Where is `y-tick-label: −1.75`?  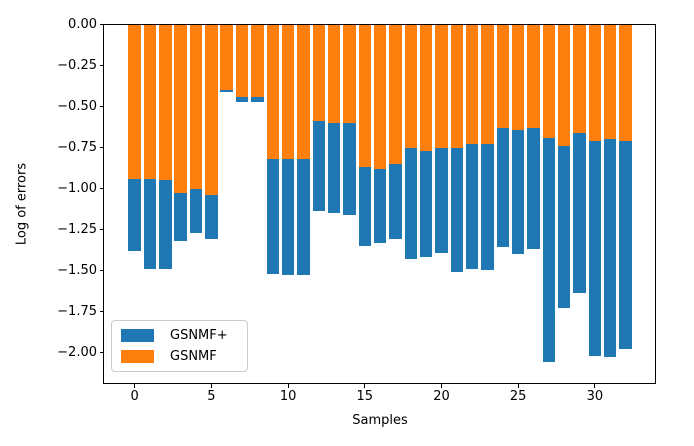
y-tick-label: −1.75 is located at coordinates (77, 311).